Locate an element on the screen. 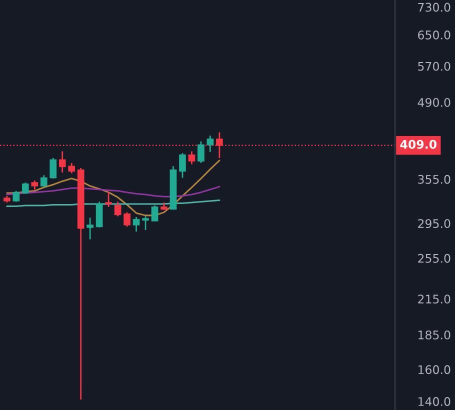 The height and width of the screenshot is (410, 455). y-tick-label: 255.0 is located at coordinates (434, 258).